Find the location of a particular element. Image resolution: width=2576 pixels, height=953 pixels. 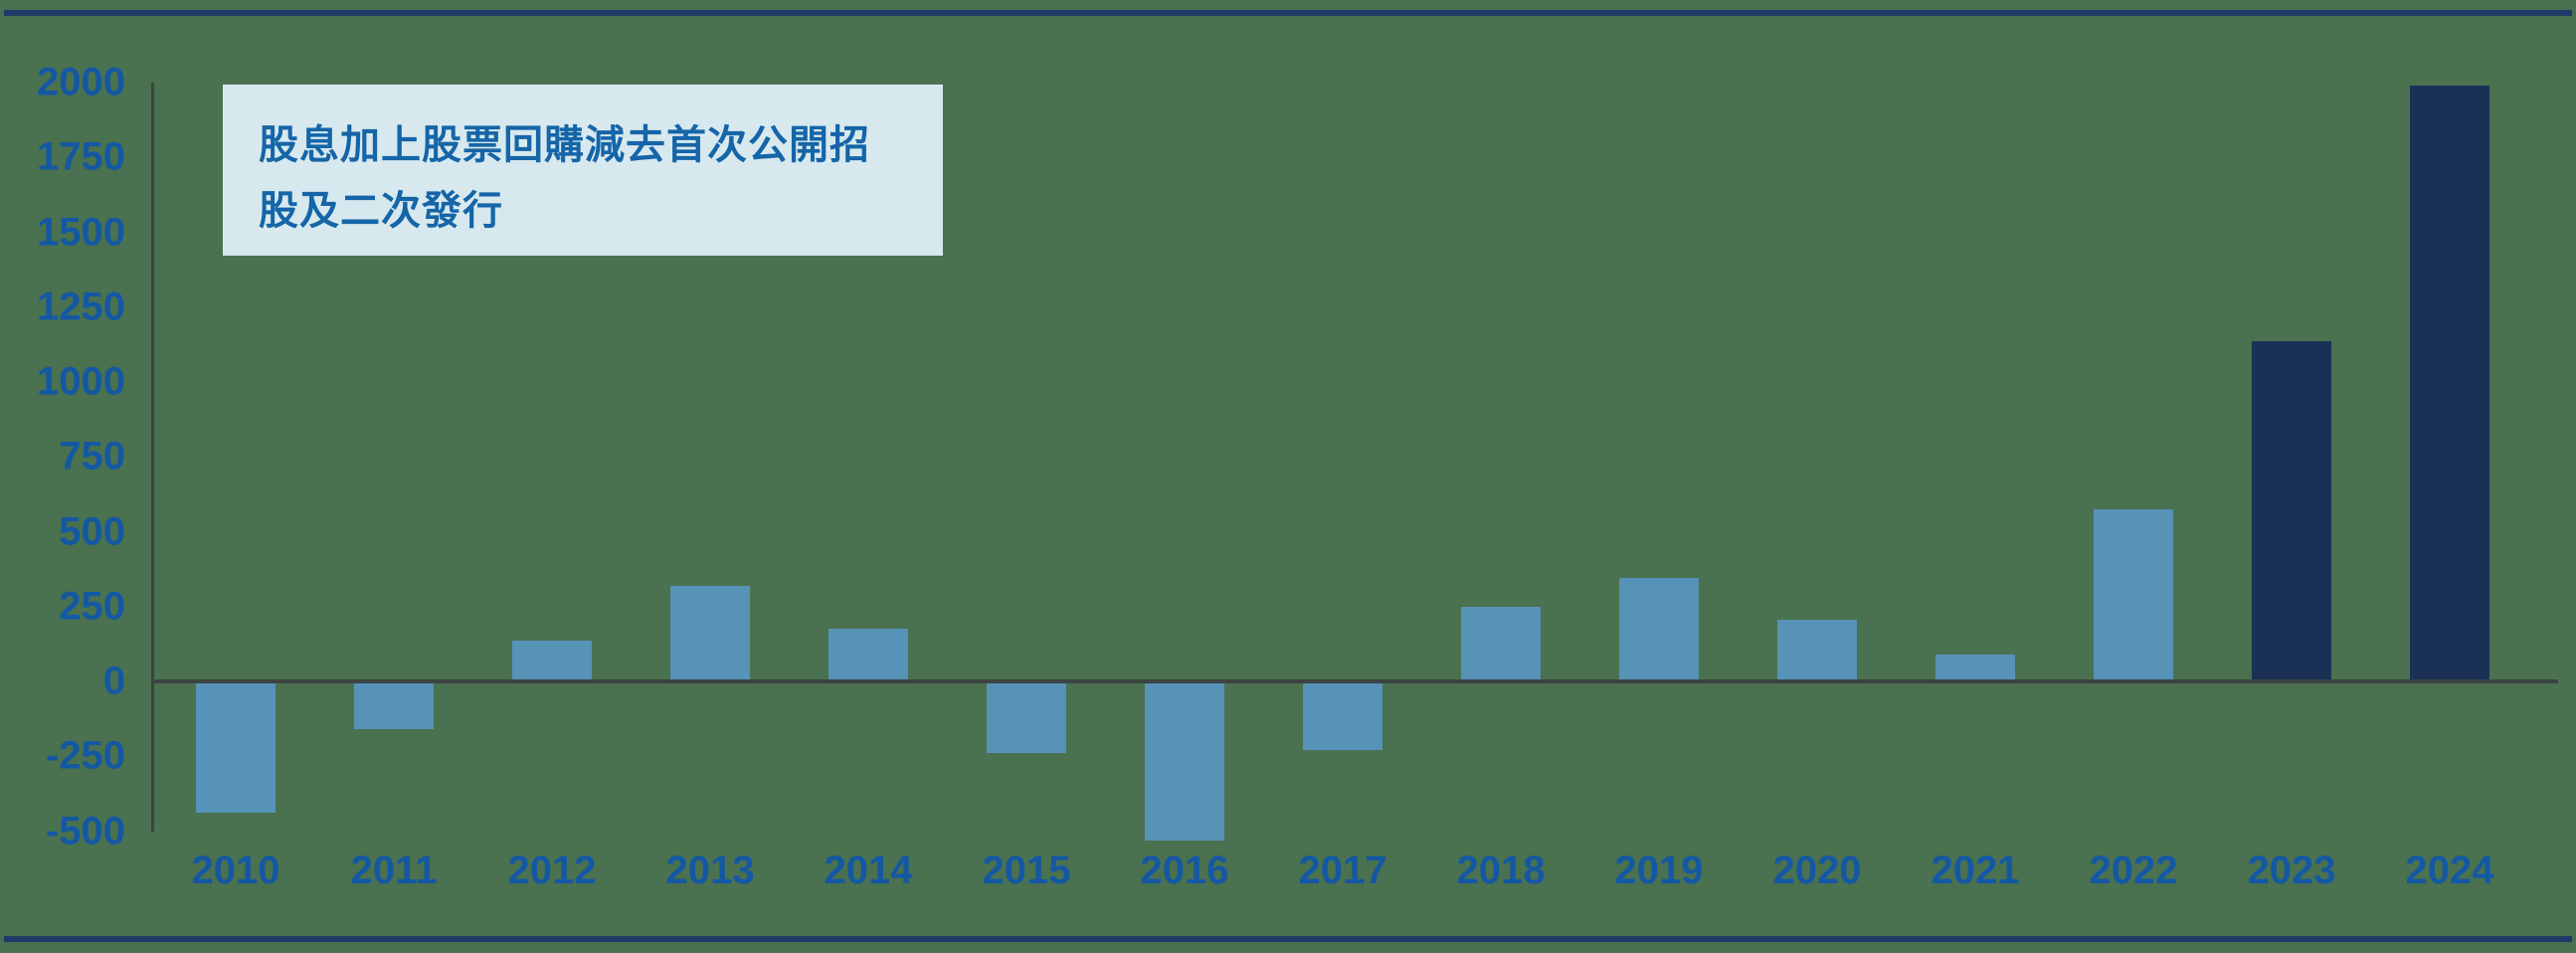

y-tick-label-1750: 1750 is located at coordinates (81, 157).